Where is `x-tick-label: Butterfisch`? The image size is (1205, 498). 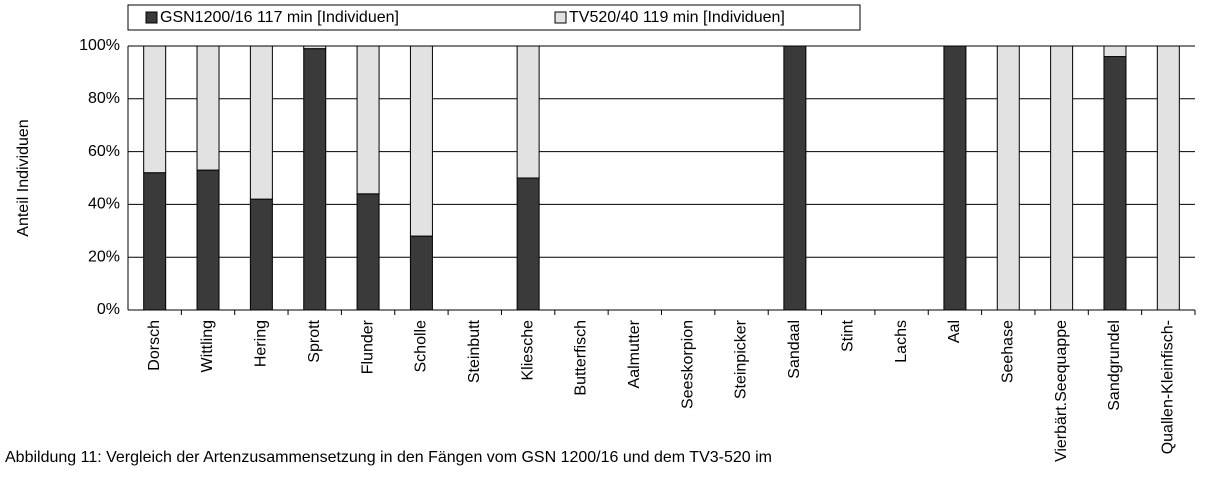
x-tick-label: Butterfisch is located at coordinates (581, 358).